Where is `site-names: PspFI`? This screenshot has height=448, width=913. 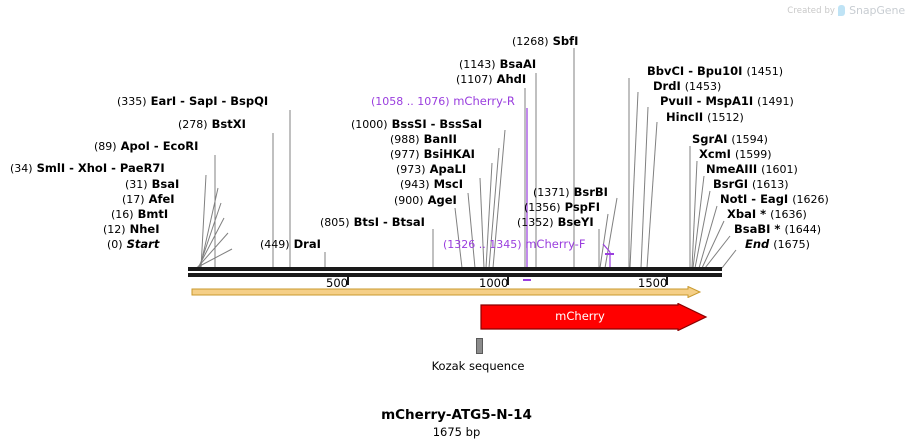
site-names: PspFI is located at coordinates (582, 207).